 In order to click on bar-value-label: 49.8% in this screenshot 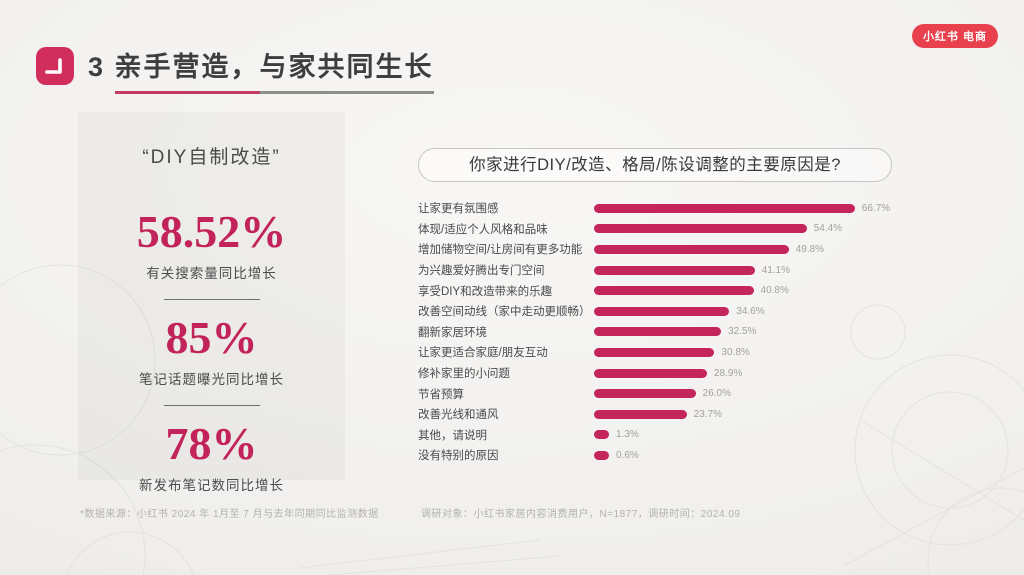, I will do `click(810, 249)`.